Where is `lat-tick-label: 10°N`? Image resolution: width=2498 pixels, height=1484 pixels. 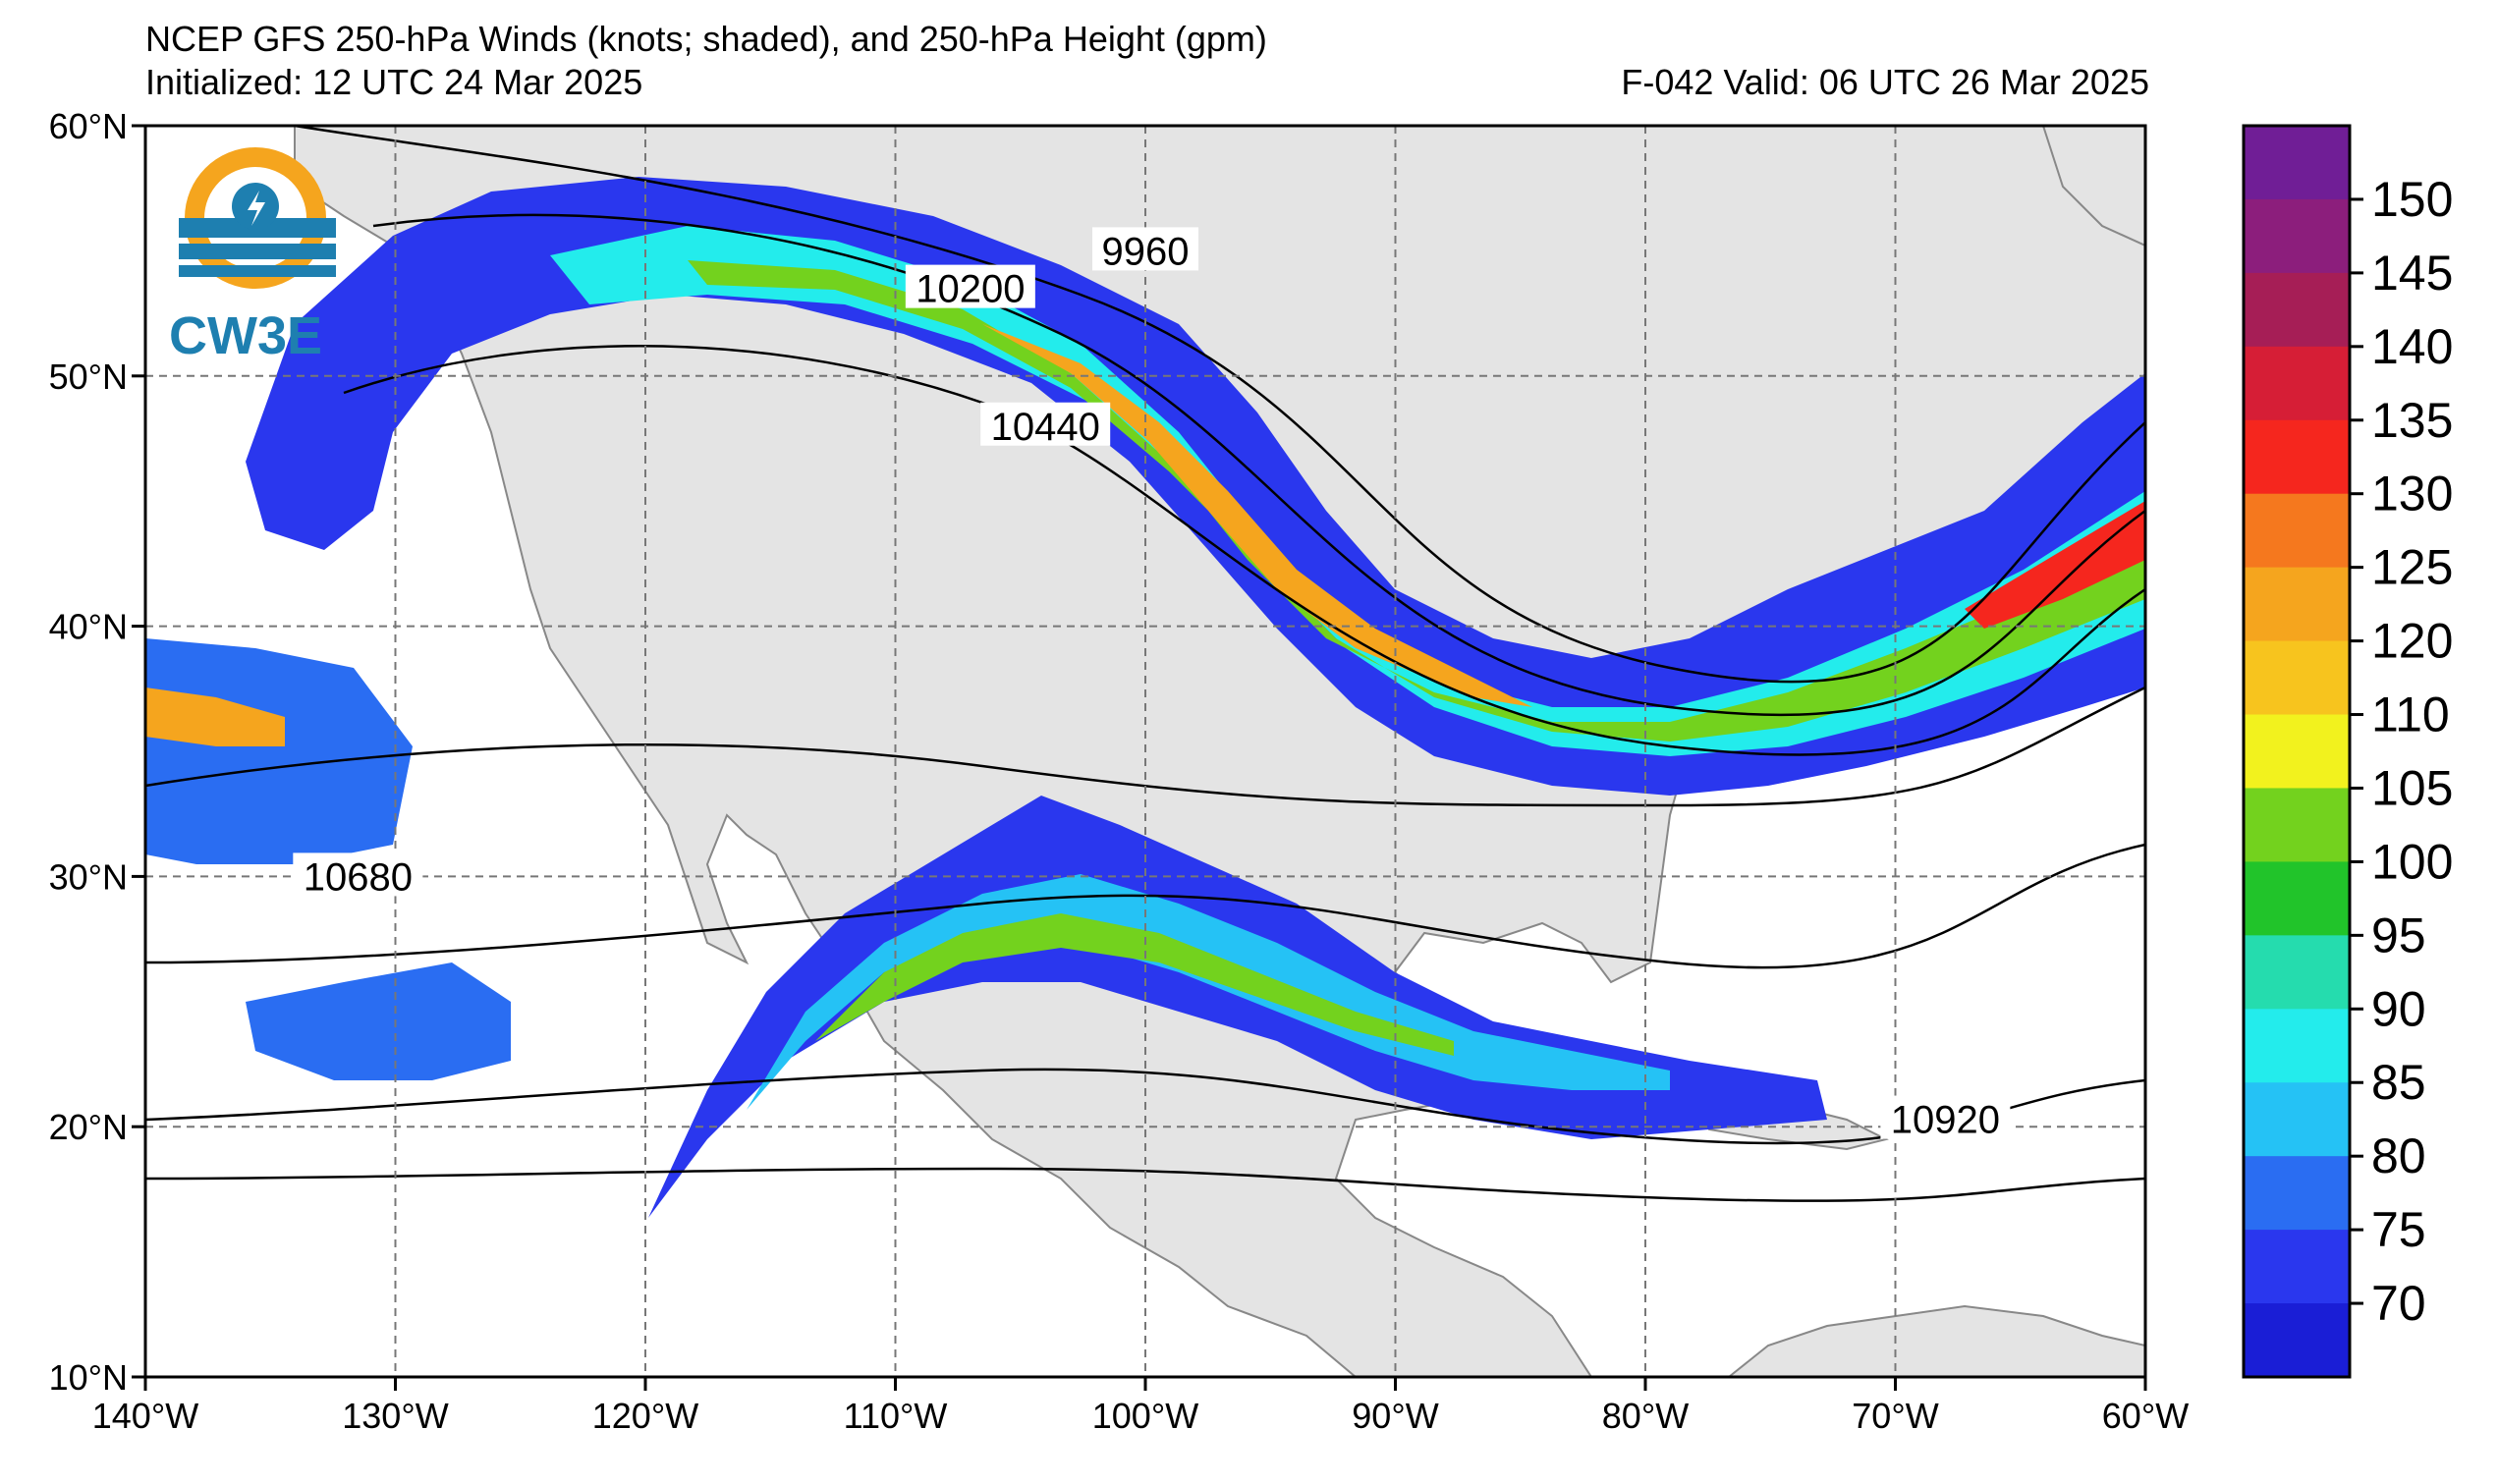
lat-tick-label: 10°N is located at coordinates (88, 1377).